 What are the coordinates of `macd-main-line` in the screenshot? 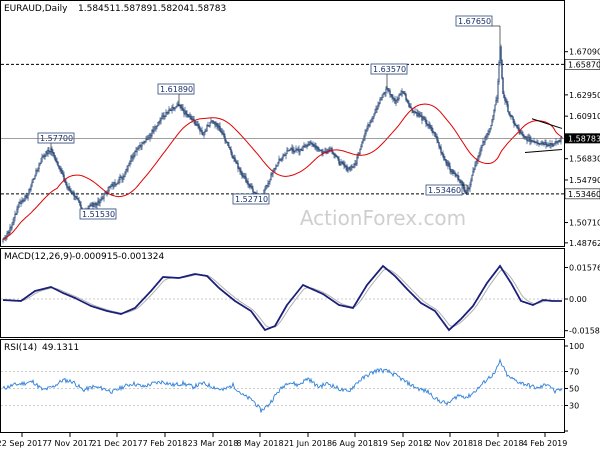 It's located at (282, 298).